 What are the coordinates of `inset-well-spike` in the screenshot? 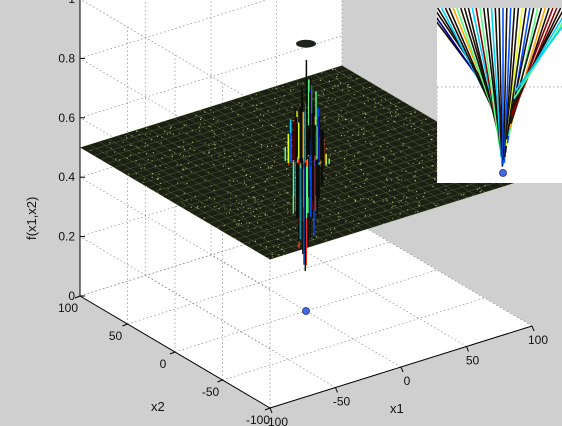 It's located at (501, 87).